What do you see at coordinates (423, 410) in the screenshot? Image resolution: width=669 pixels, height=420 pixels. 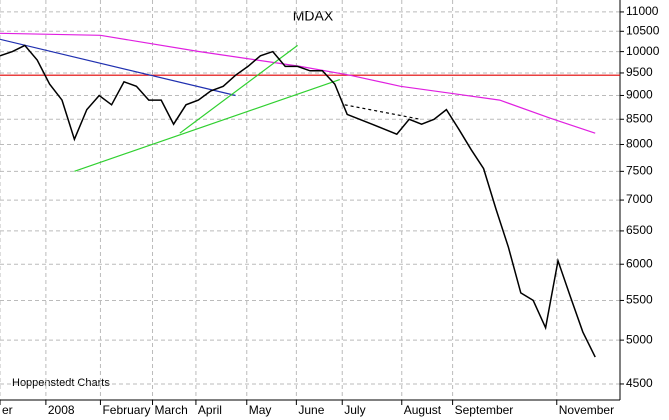 I see `x-tick-label: August` at bounding box center [423, 410].